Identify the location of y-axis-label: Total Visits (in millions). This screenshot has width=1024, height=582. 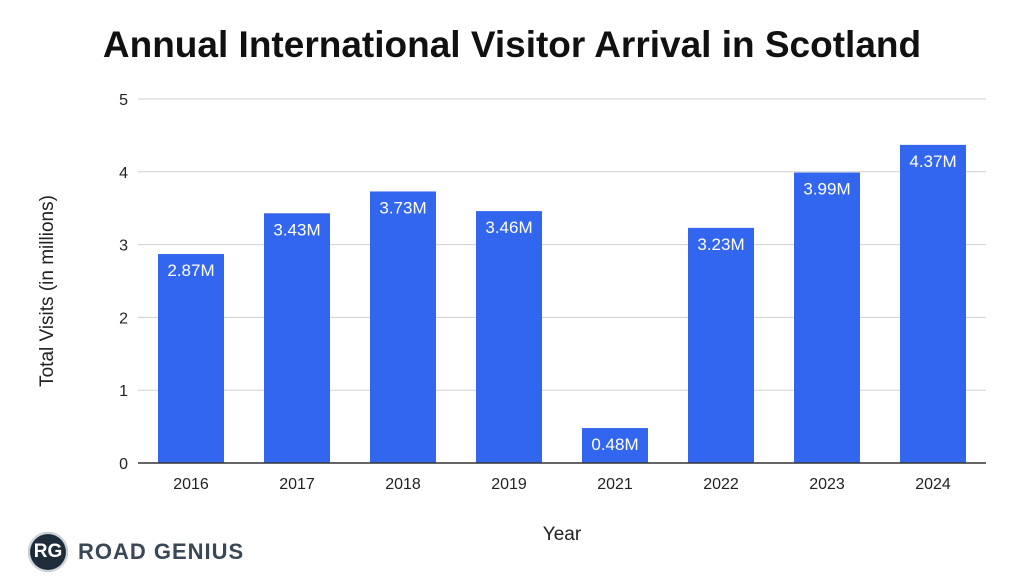
(47, 291).